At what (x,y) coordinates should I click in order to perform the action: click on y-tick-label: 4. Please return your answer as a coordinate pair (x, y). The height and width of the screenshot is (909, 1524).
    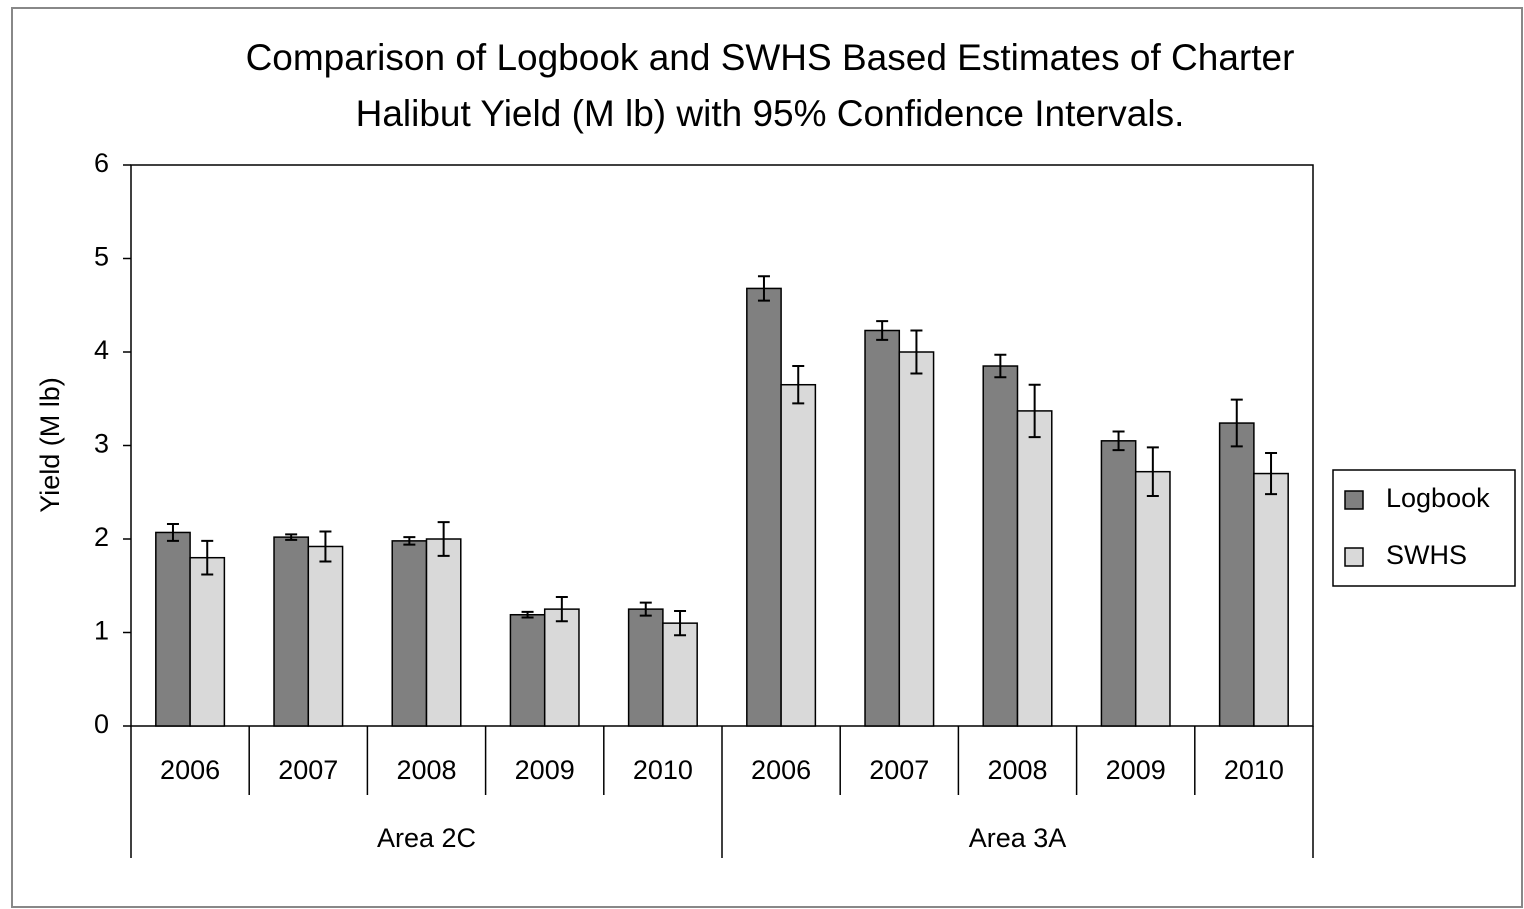
    Looking at the image, I should click on (101, 350).